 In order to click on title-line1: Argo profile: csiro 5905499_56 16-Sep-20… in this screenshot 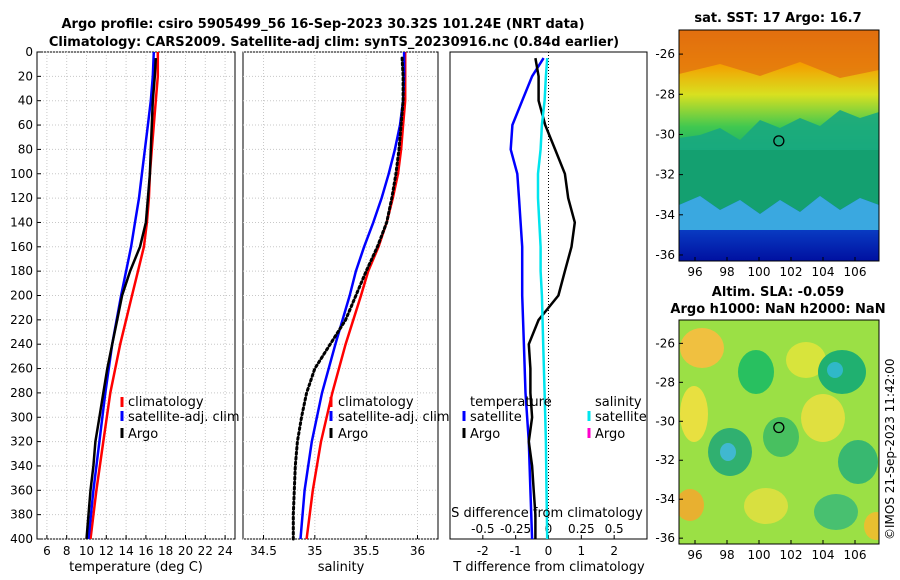, I will do `click(322, 24)`.